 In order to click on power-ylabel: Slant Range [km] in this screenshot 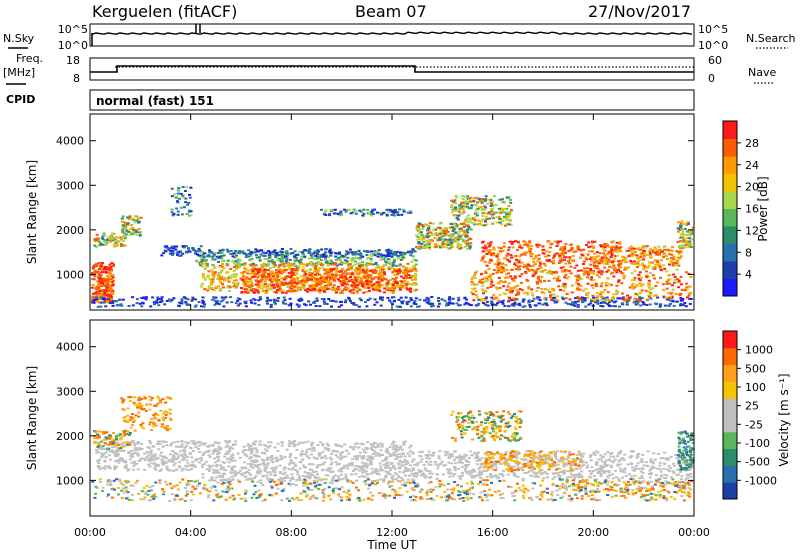, I will do `click(32, 212)`.